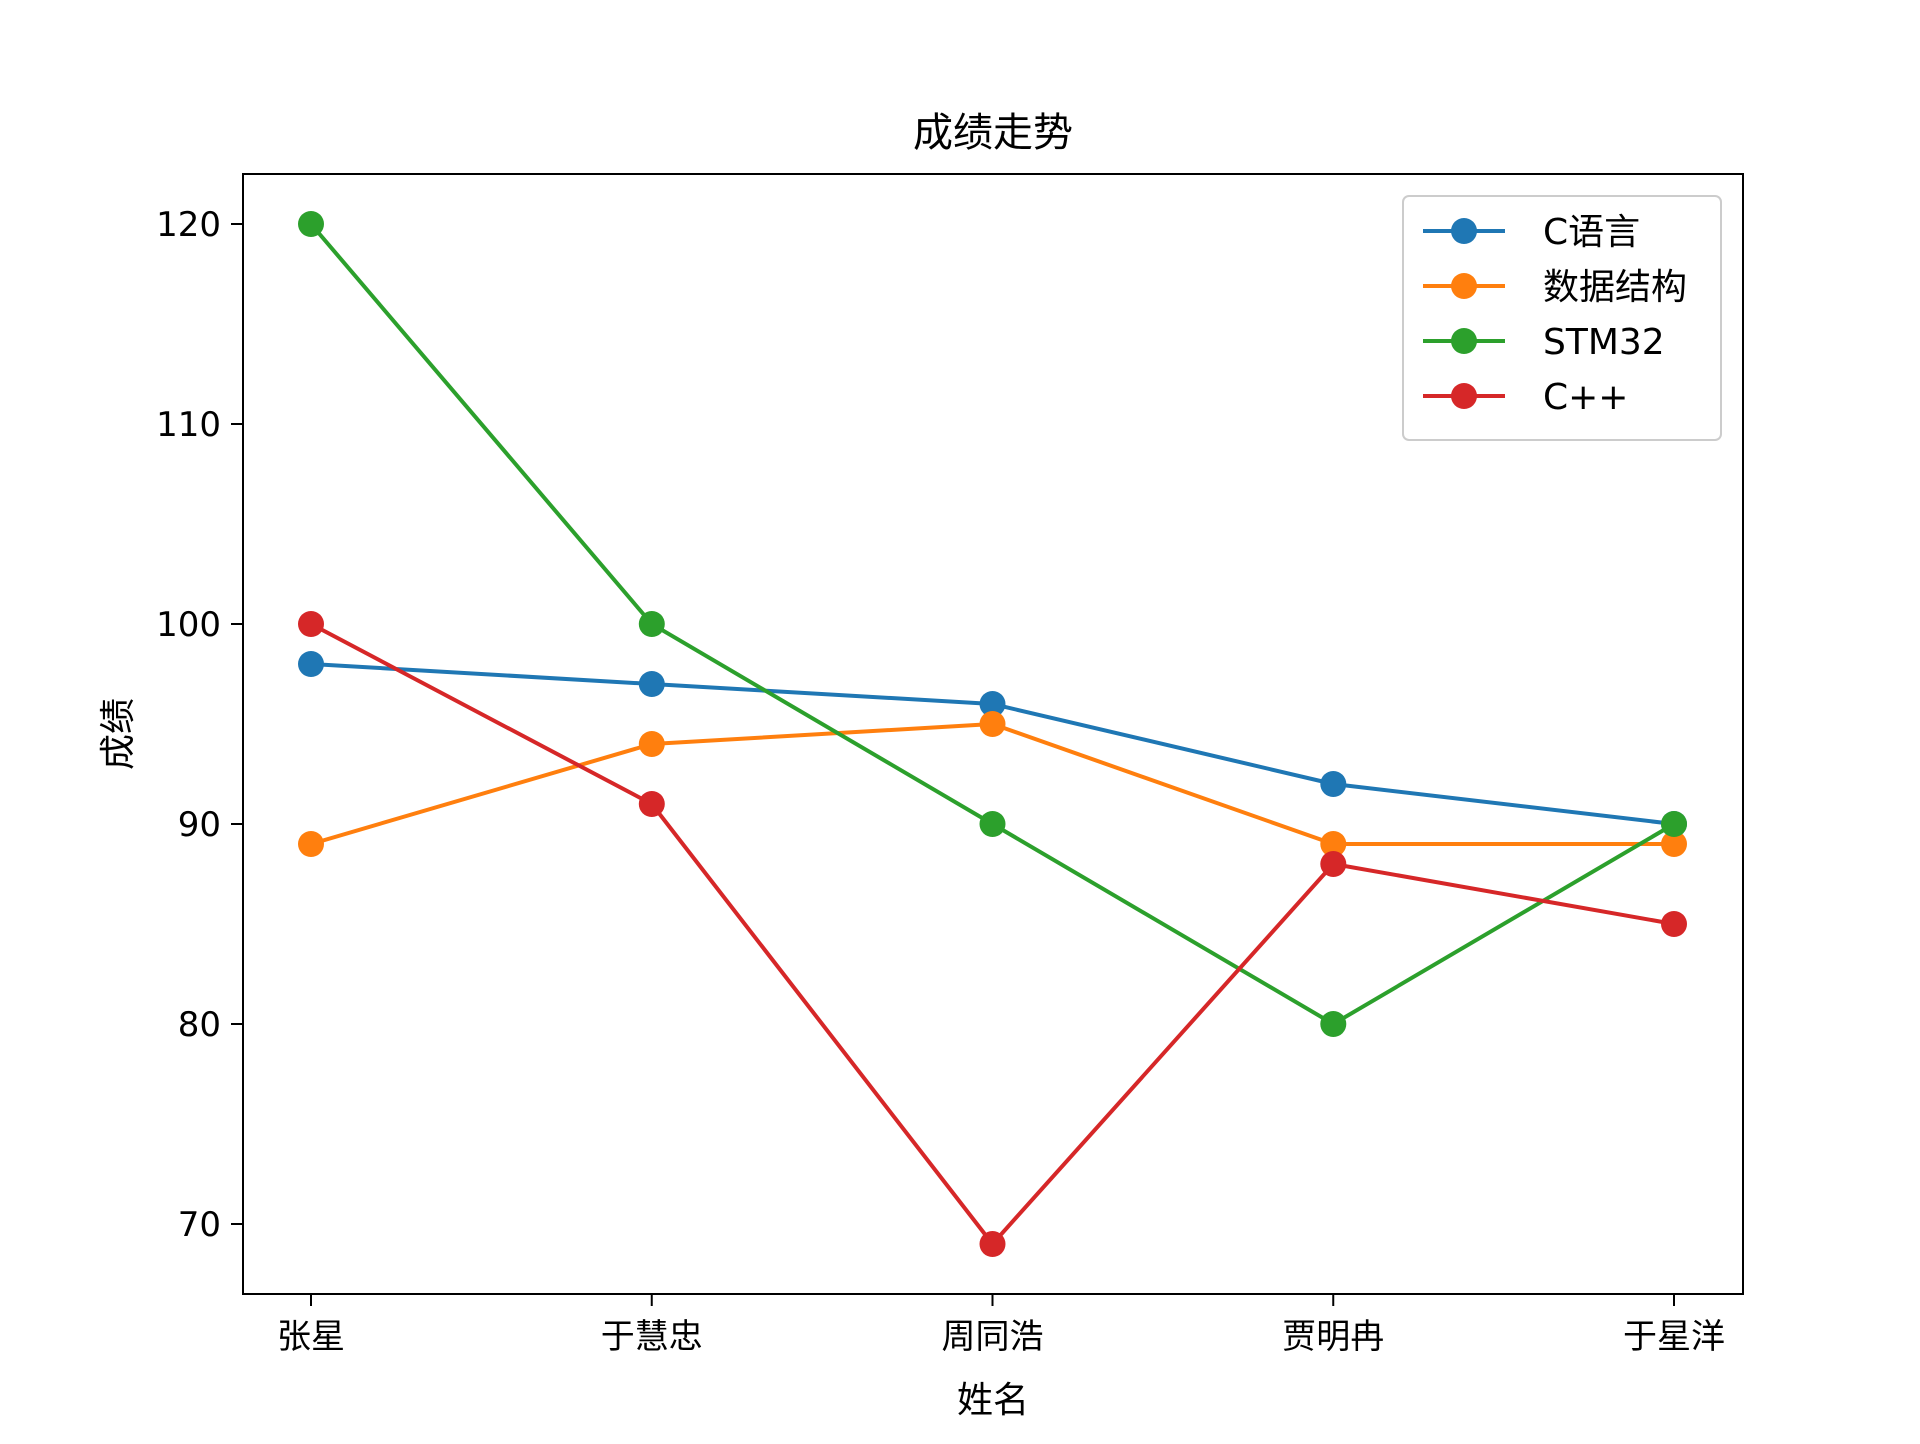 This screenshot has height=1444, width=1920. Describe the element at coordinates (188, 425) in the screenshot. I see `y-tick-label: 110` at that location.